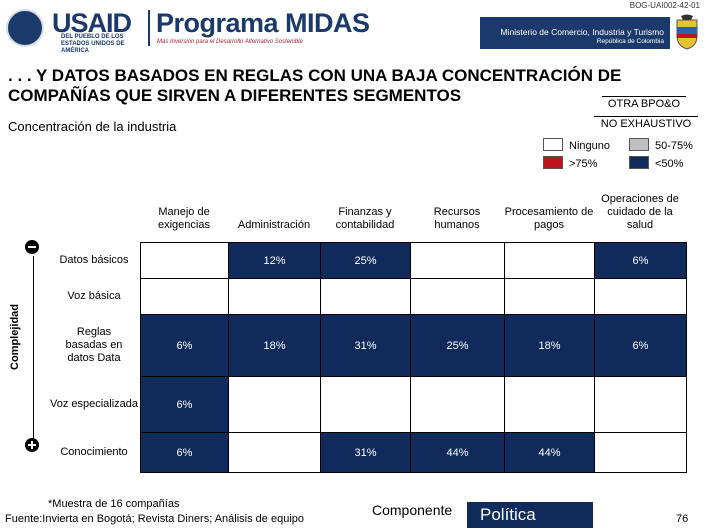  I want to click on column-header-administracion: Administración, so click(274, 225).